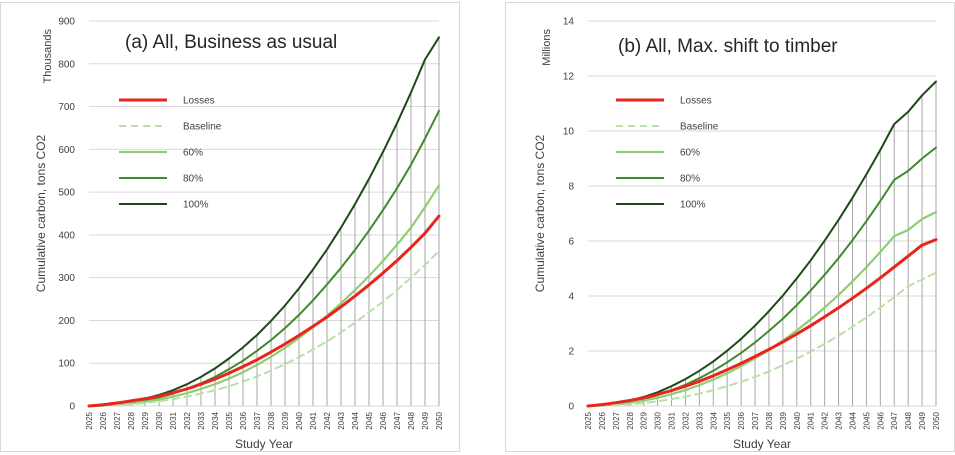 Image resolution: width=955 pixels, height=455 pixels. I want to click on y-tick-label: 900, so click(66, 22).